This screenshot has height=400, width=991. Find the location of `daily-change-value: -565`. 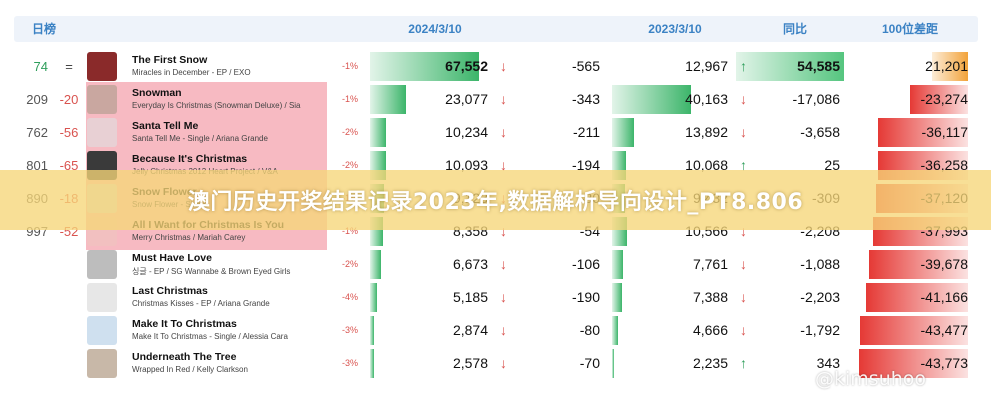

daily-change-value: -565 is located at coordinates (585, 66).